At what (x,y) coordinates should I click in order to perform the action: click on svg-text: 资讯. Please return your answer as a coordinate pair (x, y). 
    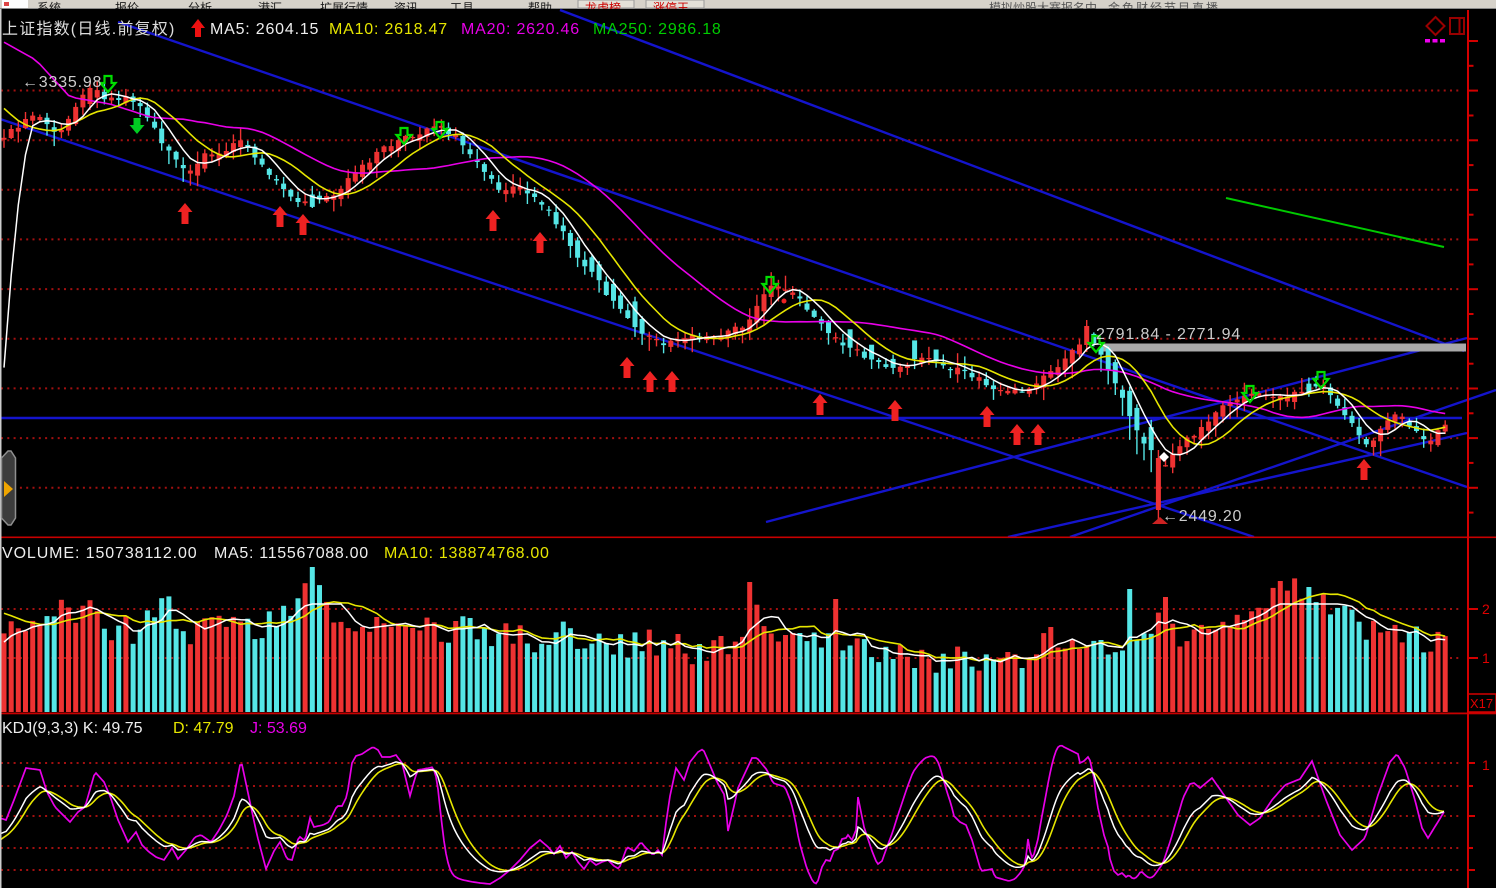
    Looking at the image, I should click on (406, 8).